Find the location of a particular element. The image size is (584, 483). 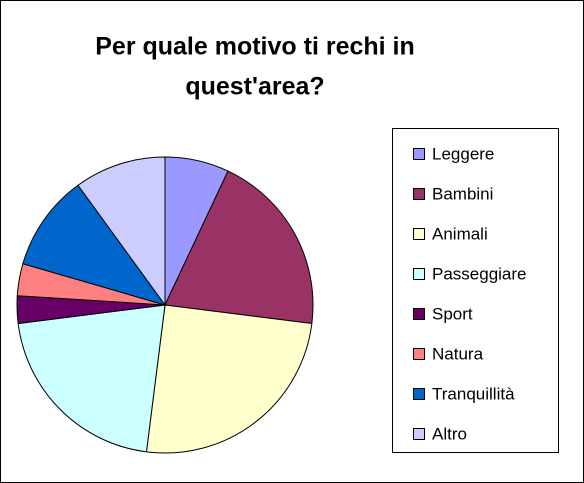

chart-title: Per quale motivo ti rechi in is located at coordinates (255, 47).